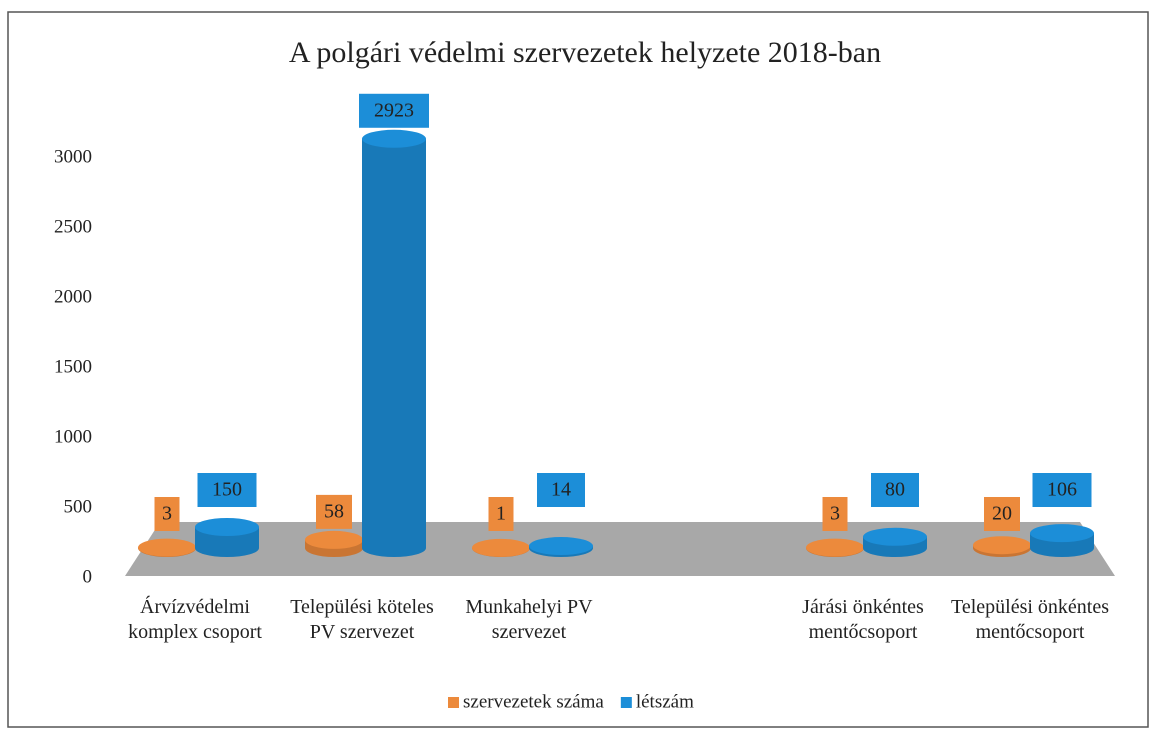 Image resolution: width=1159 pixels, height=732 pixels. I want to click on data-label: 106, so click(1062, 490).